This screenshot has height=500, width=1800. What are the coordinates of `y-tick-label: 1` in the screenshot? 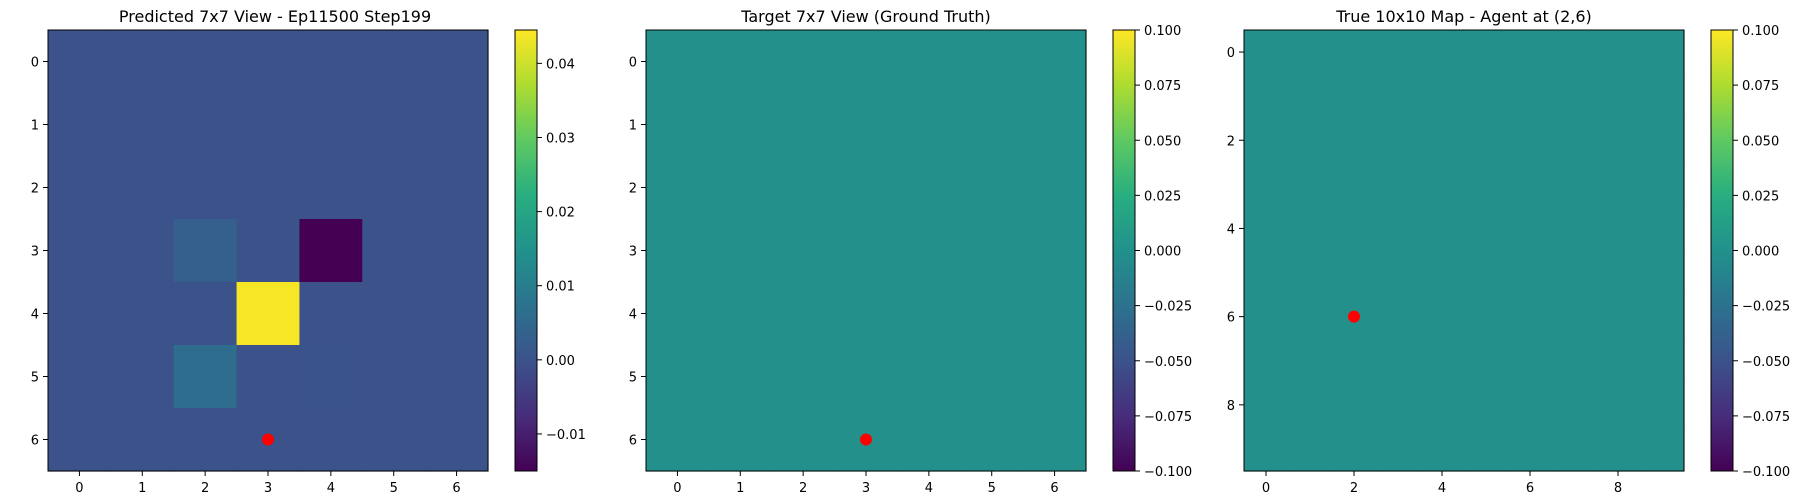 It's located at (633, 126).